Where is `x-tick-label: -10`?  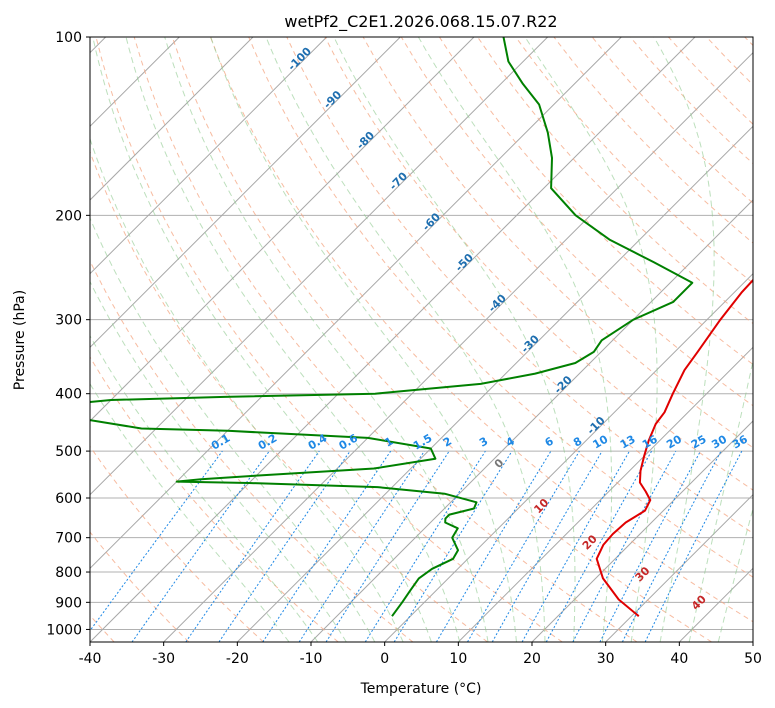
x-tick-label: -10 is located at coordinates (311, 659).